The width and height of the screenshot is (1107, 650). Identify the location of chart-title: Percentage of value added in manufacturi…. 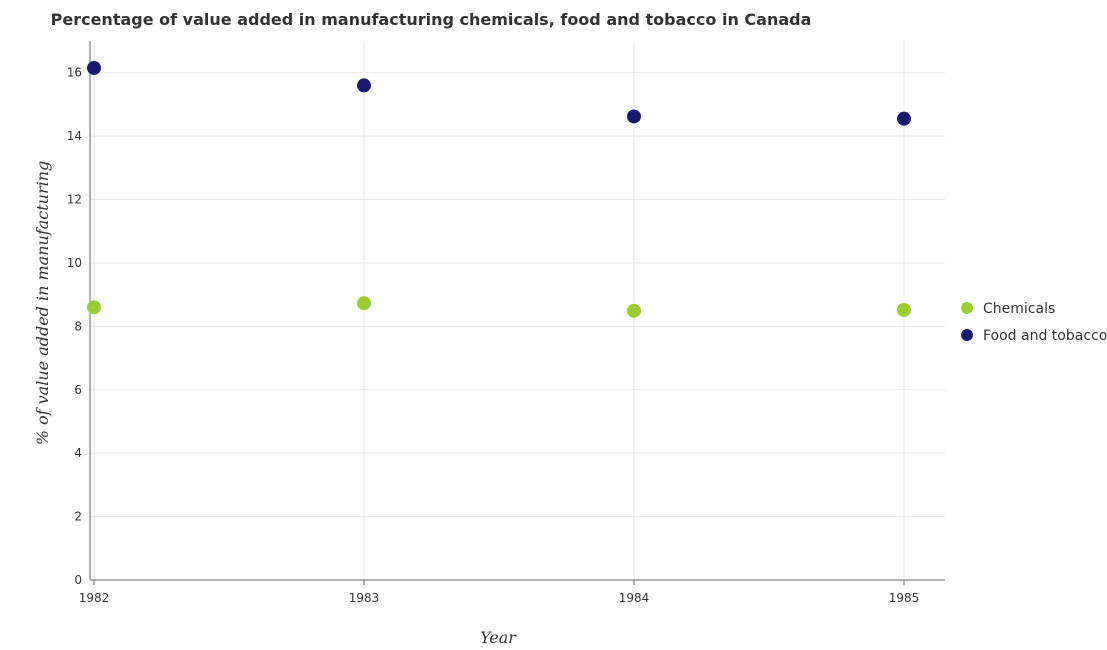
(431, 19).